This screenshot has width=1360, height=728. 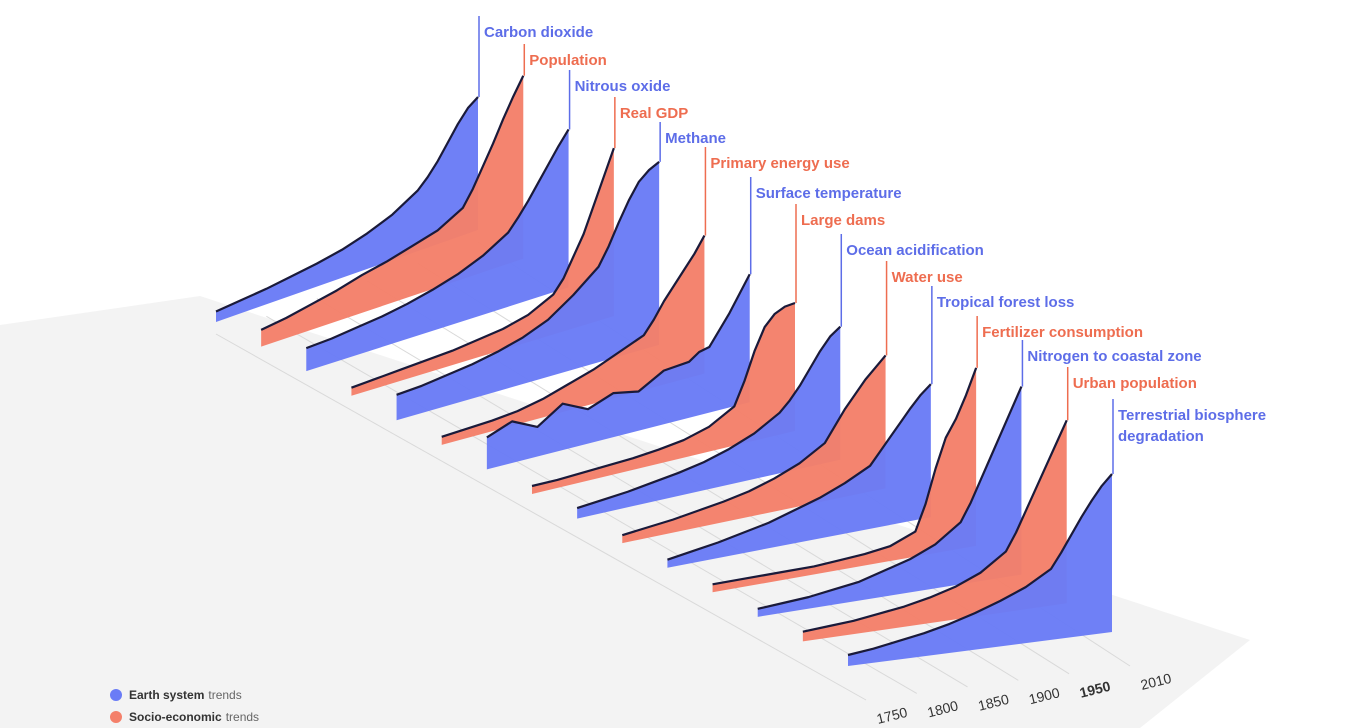 I want to click on series-label: Water use, so click(x=927, y=277).